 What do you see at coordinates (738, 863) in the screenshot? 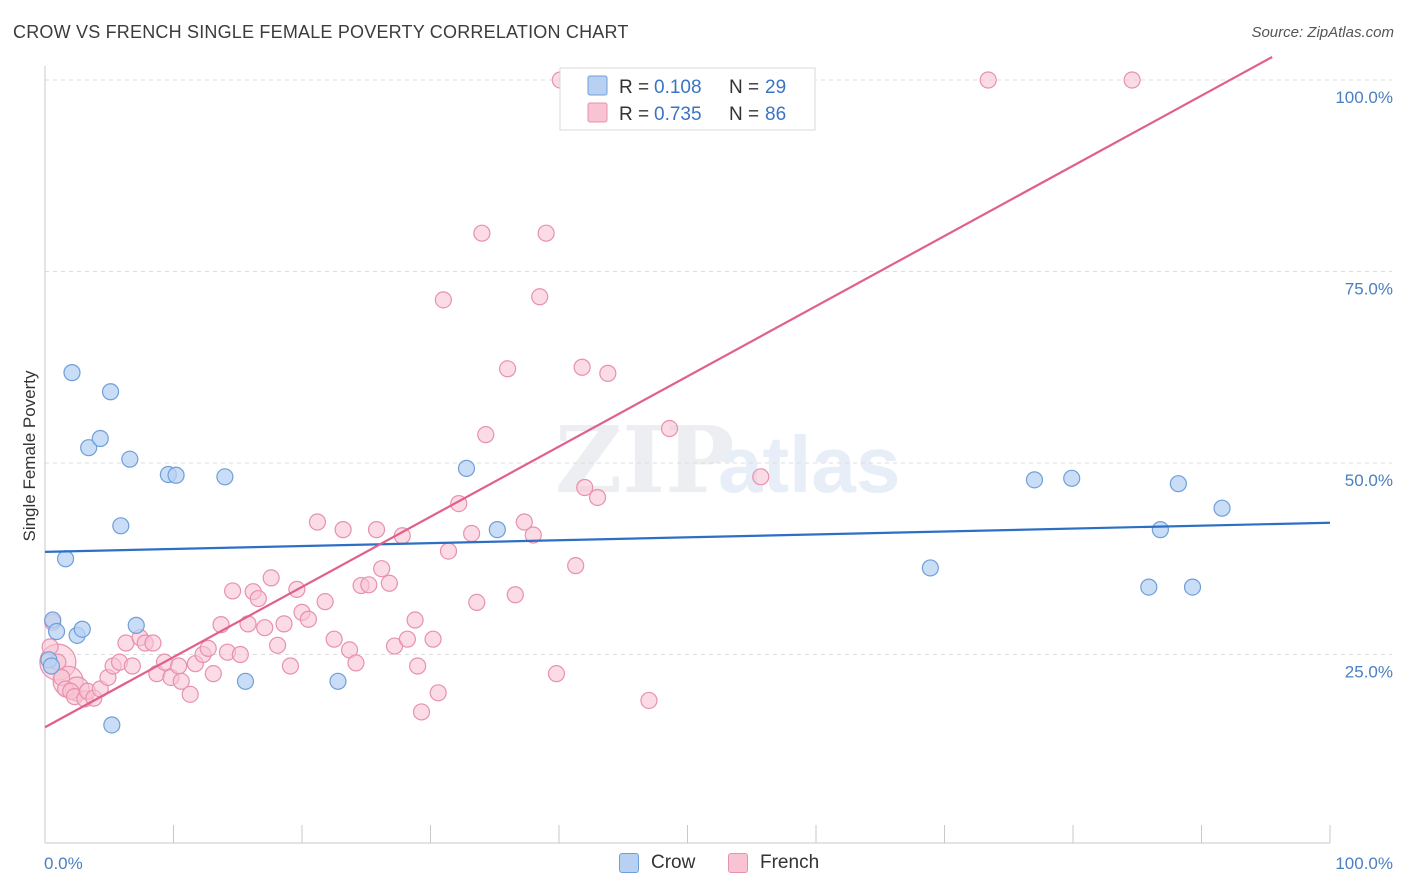
I see `french-swatch` at bounding box center [738, 863].